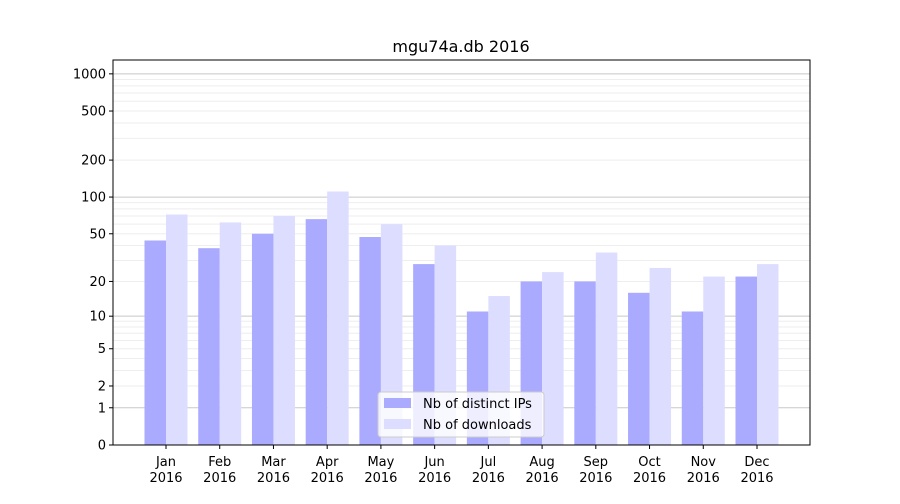 Image resolution: width=900 pixels, height=504 pixels. What do you see at coordinates (93, 198) in the screenshot?
I see `y-tick-label: 100` at bounding box center [93, 198].